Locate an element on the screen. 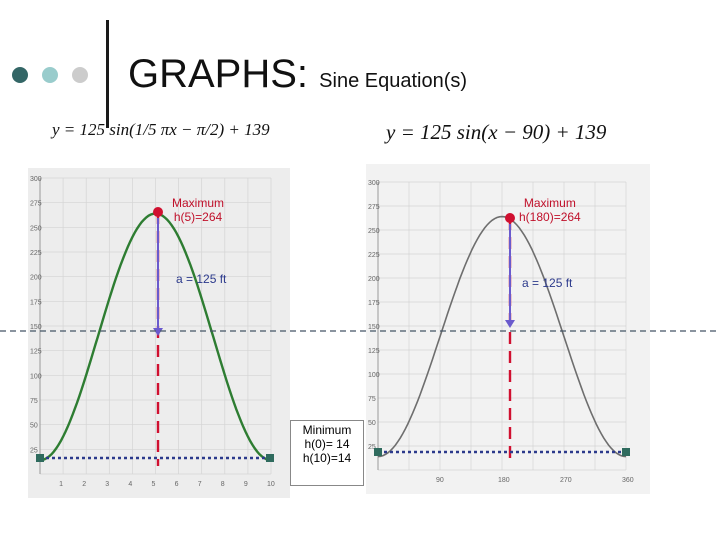 This screenshot has width=720, height=540. x-tick-label: 360 is located at coordinates (628, 480).